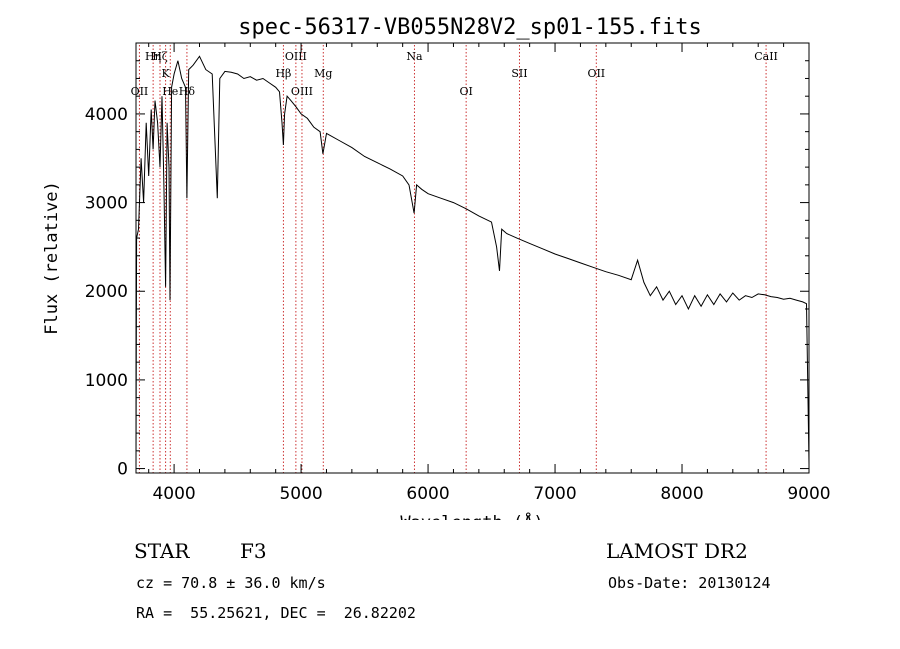  I want to click on x-axis-label: Wavelength (Å), so click(471, 515).